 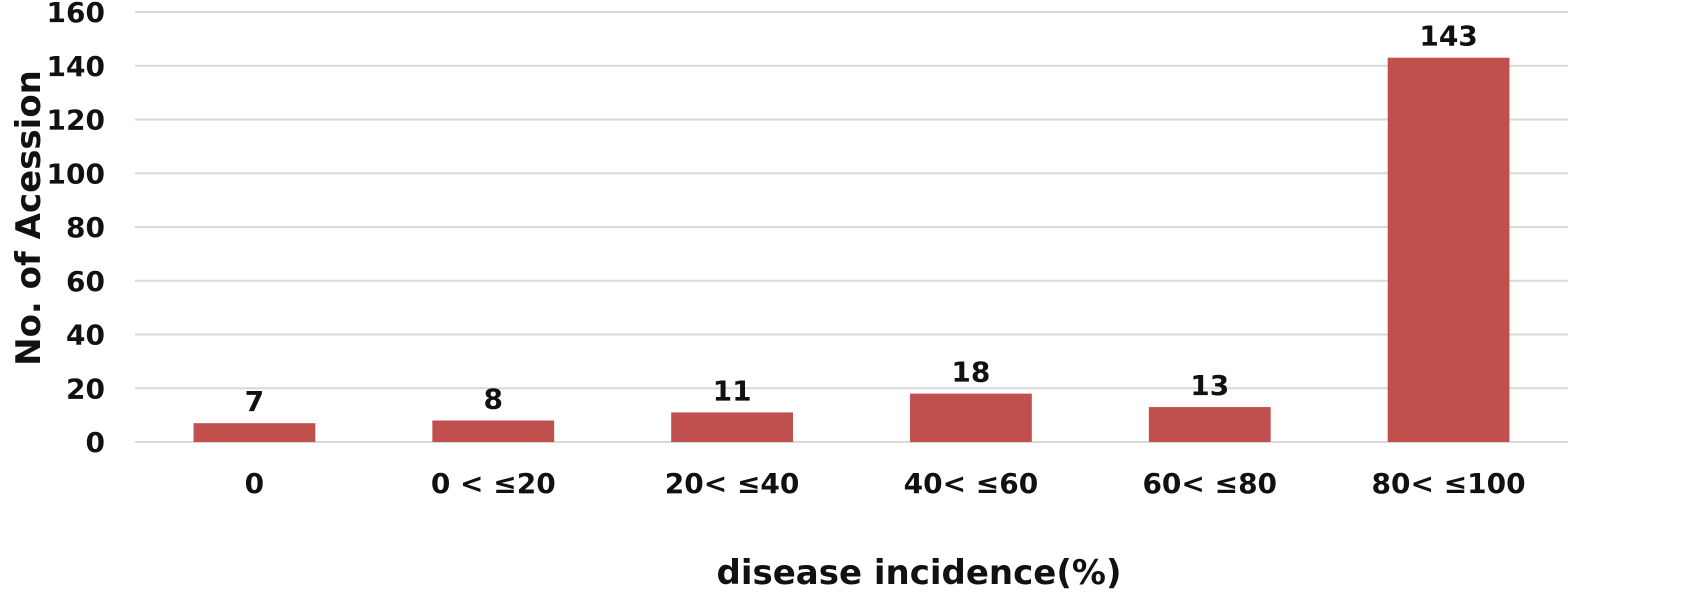 What do you see at coordinates (1209, 385) in the screenshot?
I see `data-label: 13` at bounding box center [1209, 385].